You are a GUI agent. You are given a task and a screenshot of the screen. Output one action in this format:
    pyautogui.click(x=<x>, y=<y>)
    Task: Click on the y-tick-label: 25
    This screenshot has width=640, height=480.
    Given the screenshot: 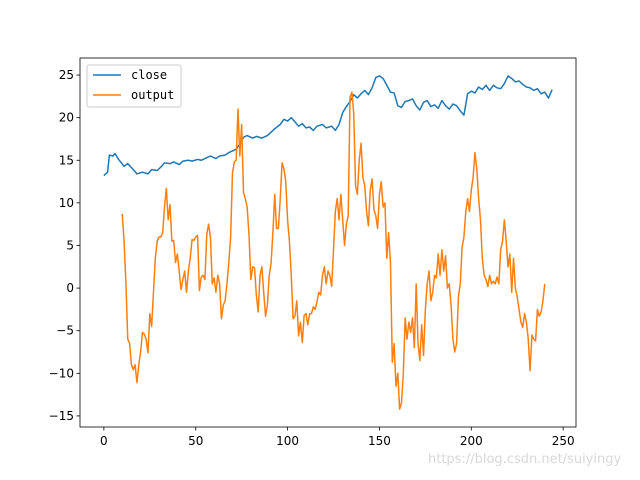 What is the action you would take?
    pyautogui.click(x=66, y=75)
    